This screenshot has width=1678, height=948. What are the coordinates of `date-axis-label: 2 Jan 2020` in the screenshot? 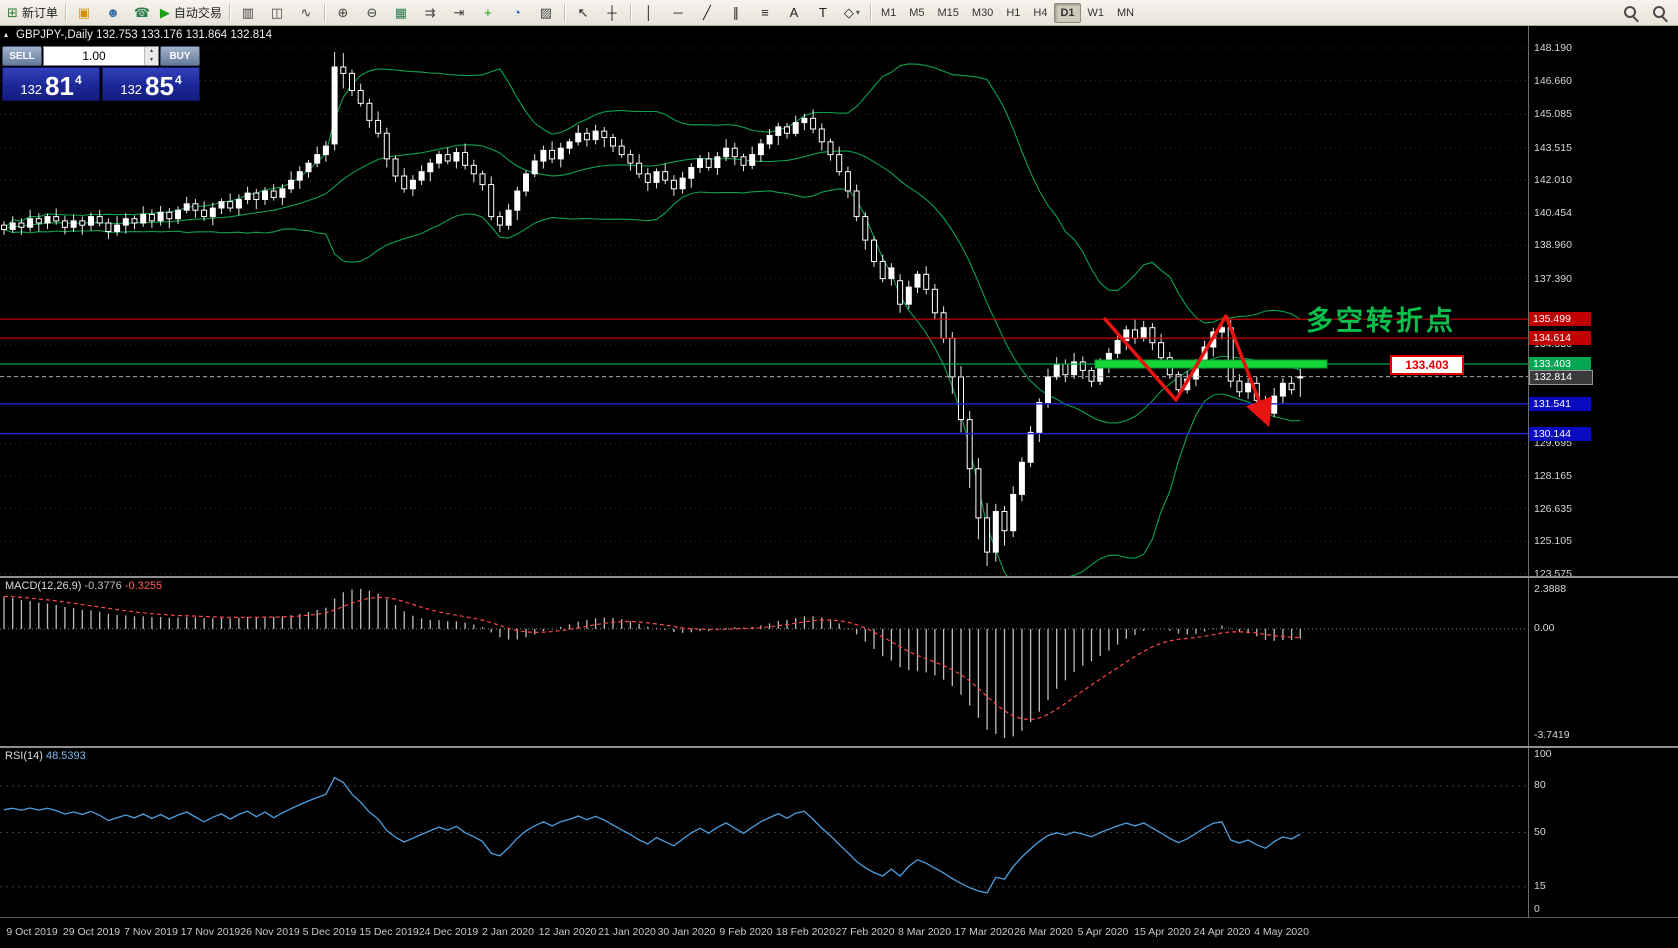 It's located at (508, 932).